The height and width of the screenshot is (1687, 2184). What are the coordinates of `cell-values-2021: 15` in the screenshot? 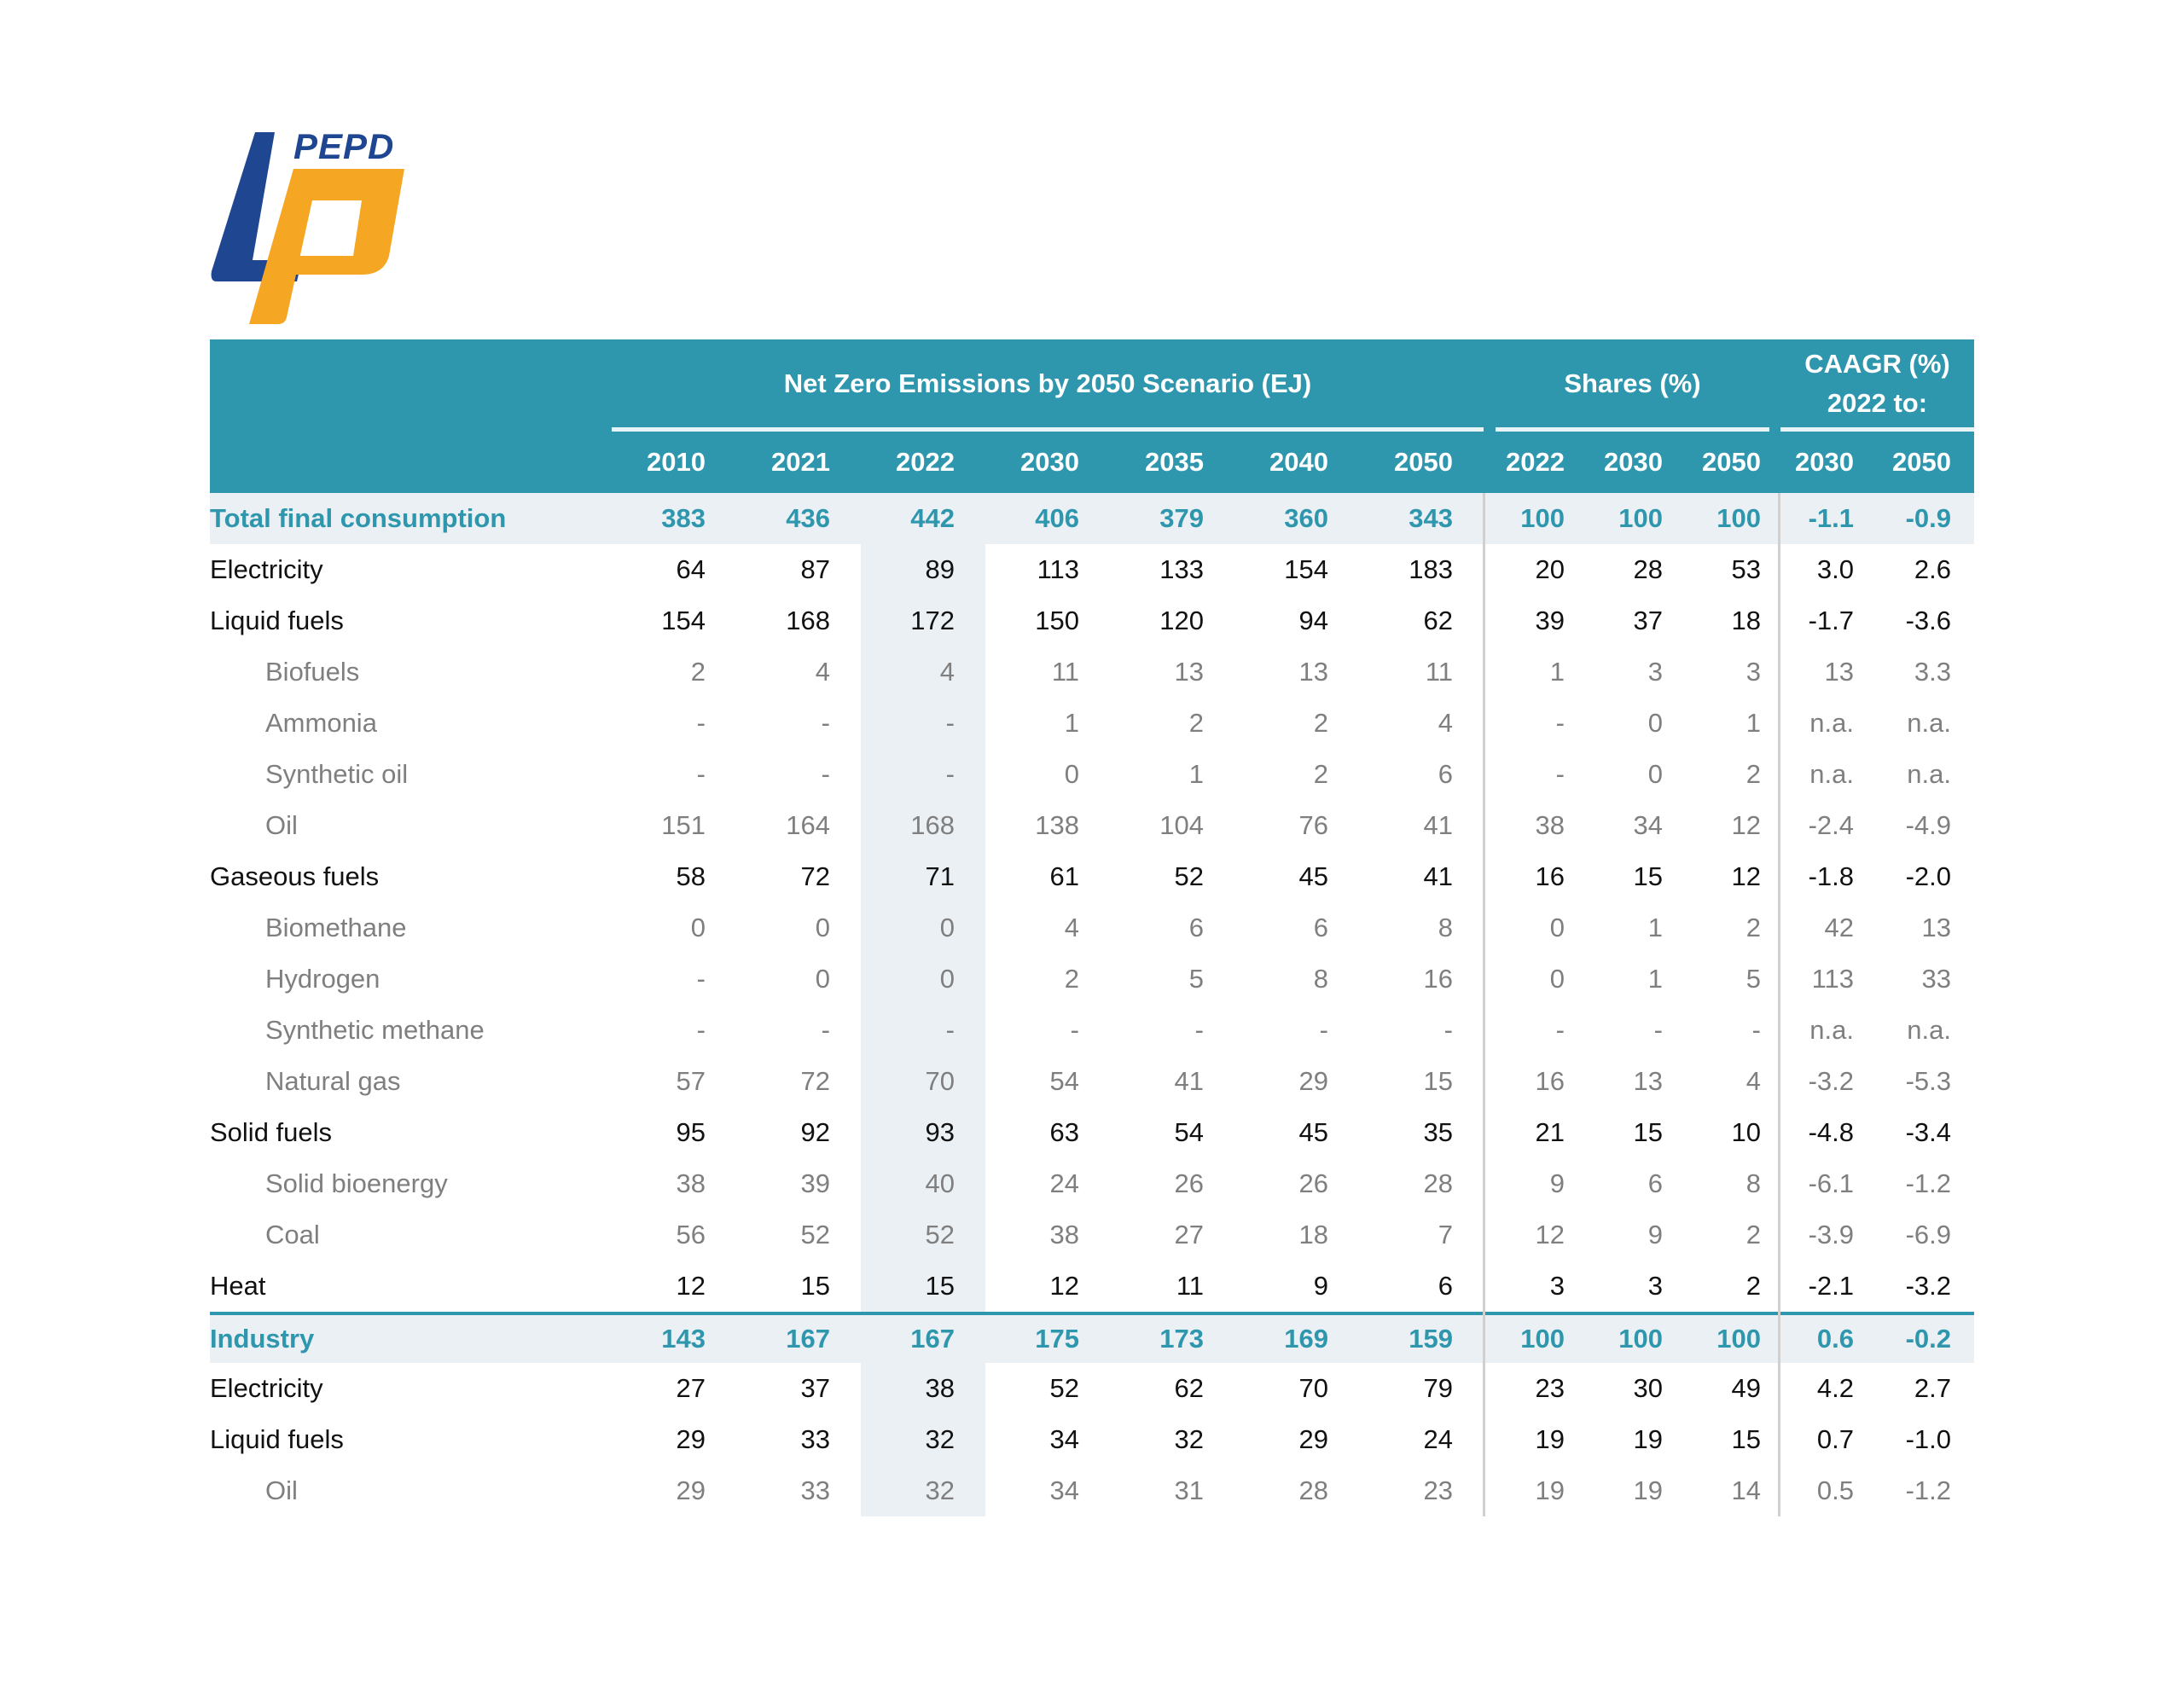 It's located at (815, 1286).